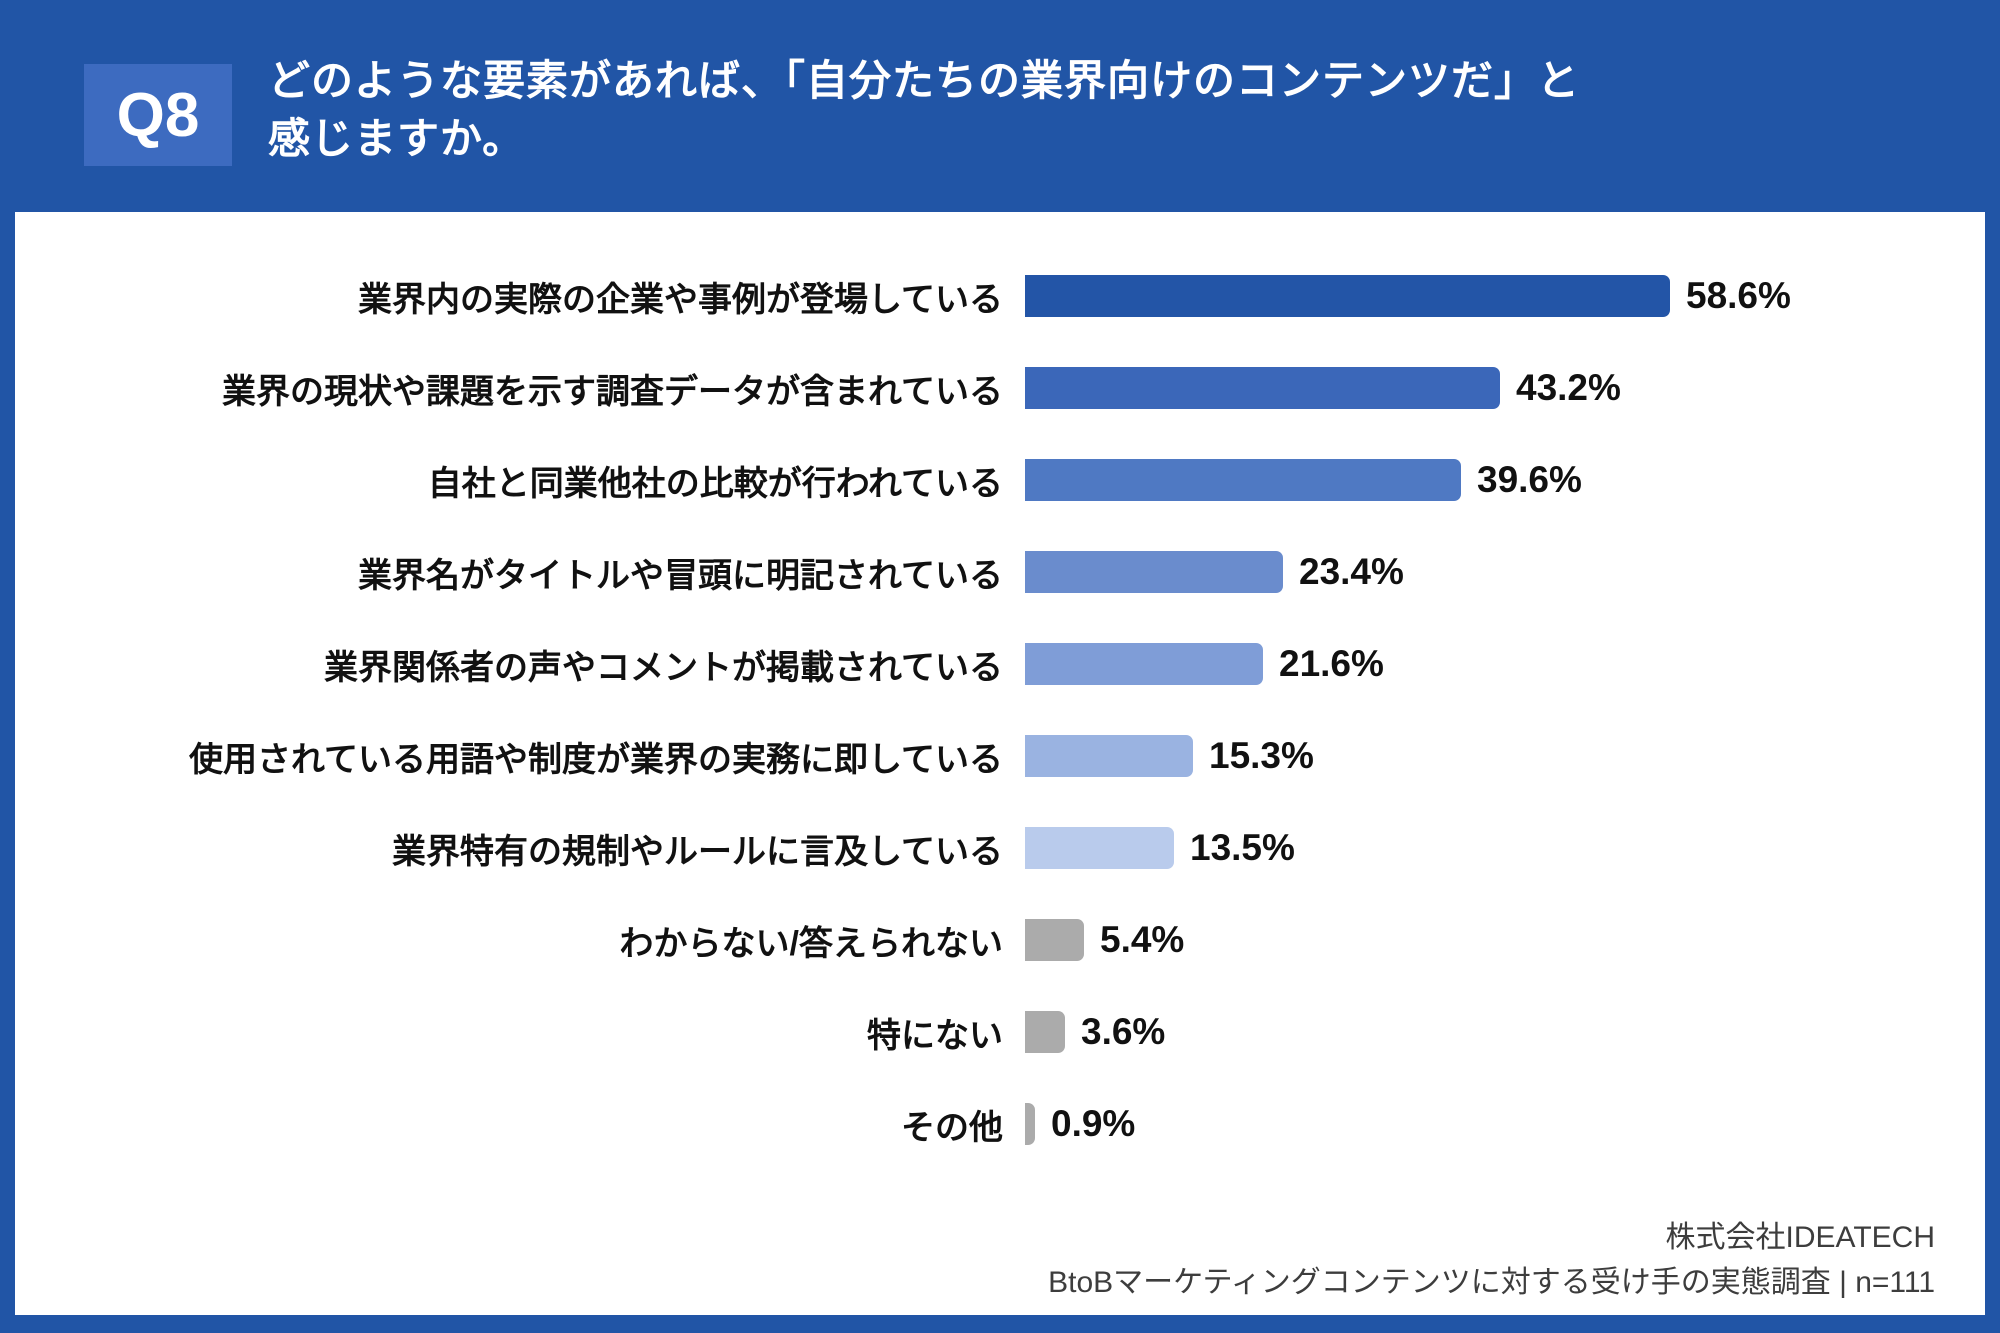 This screenshot has height=1333, width=2000. Describe the element at coordinates (612, 391) in the screenshot. I see `category-label: 業界の現状や課題を示す調査データが含まれている` at that location.